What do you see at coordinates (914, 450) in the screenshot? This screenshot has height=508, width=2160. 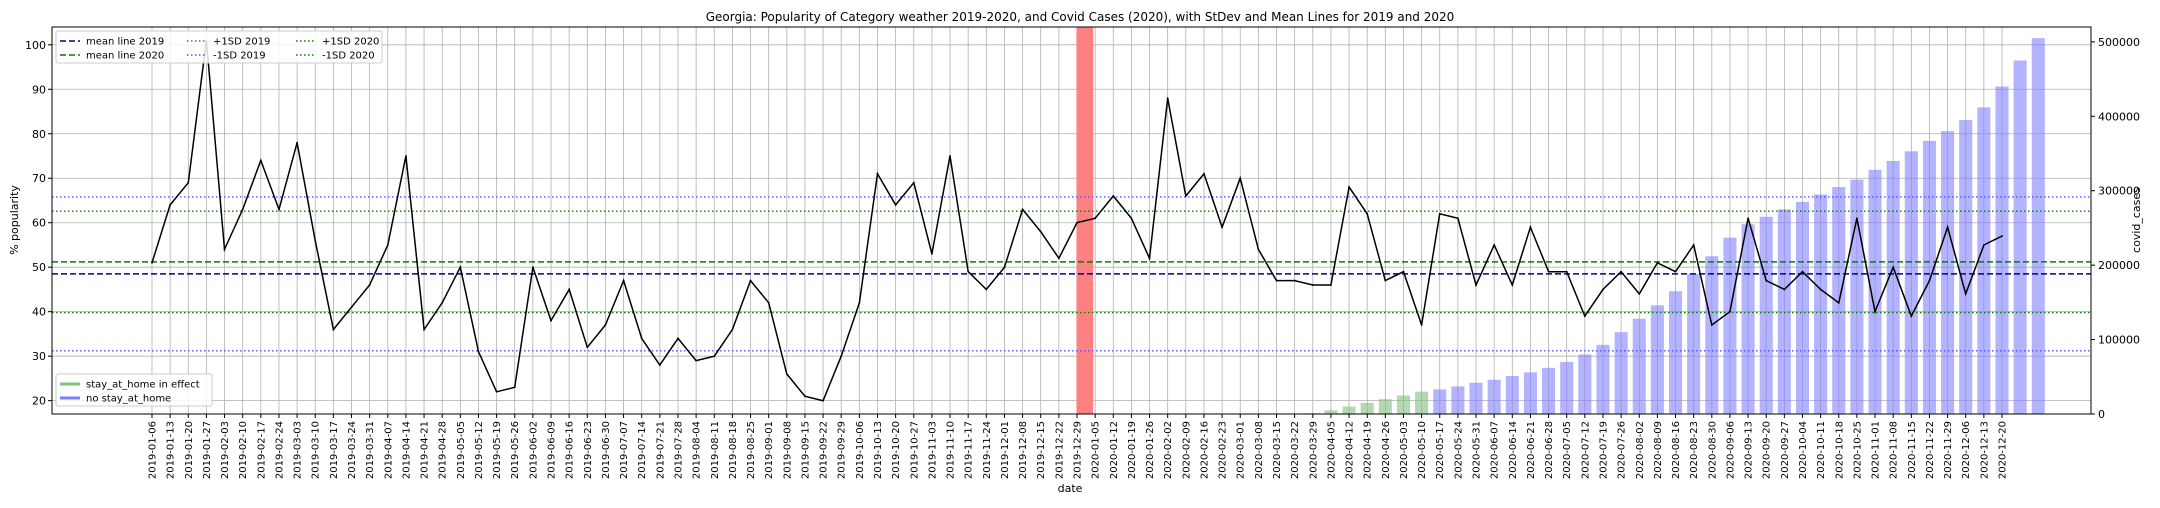 I see `x-tick-label: 2019-10-27` at bounding box center [914, 450].